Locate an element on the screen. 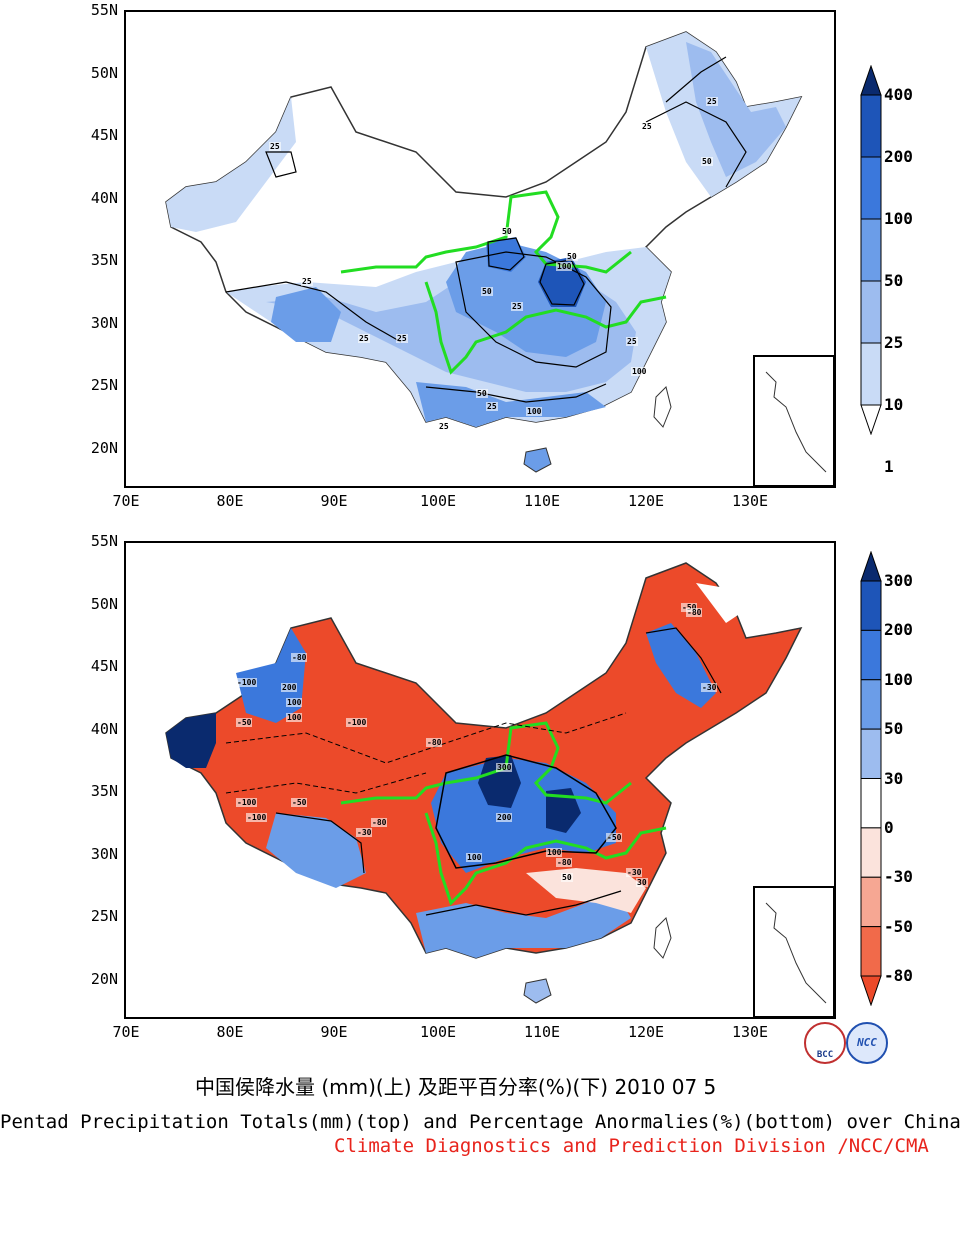 The image size is (960, 1243). longitude-tick-label: 80E is located at coordinates (230, 1032).